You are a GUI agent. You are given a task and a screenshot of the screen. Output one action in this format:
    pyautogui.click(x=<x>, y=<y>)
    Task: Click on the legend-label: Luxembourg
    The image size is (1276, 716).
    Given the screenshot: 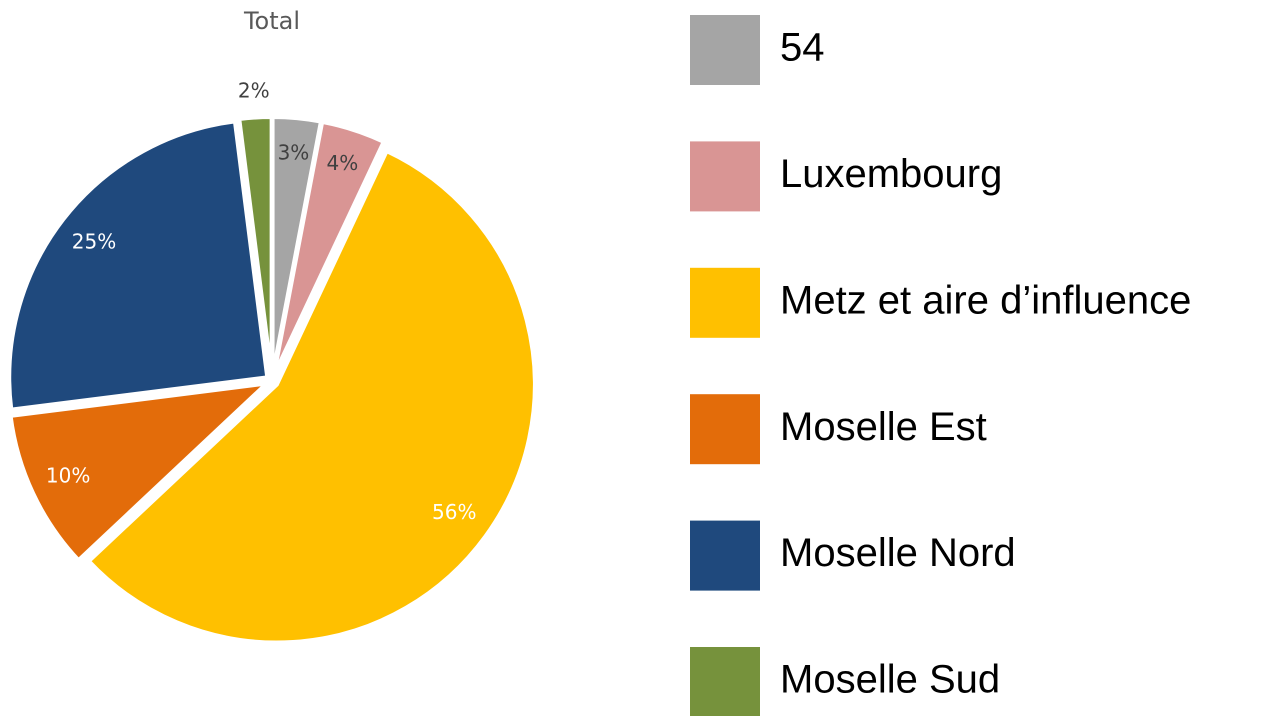 What is the action you would take?
    pyautogui.click(x=891, y=174)
    